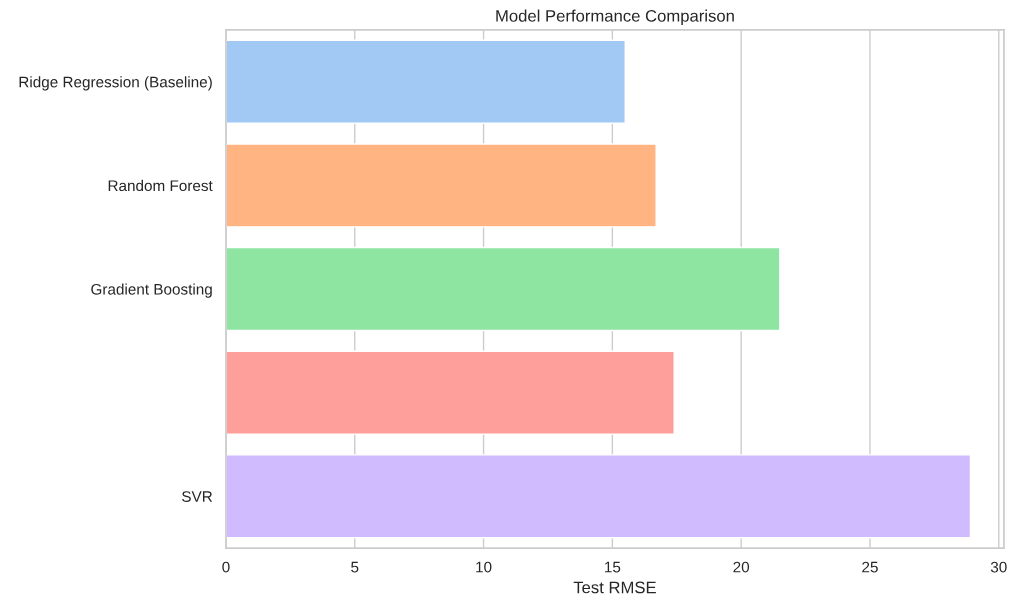  I want to click on x-tick-label: 10, so click(484, 567).